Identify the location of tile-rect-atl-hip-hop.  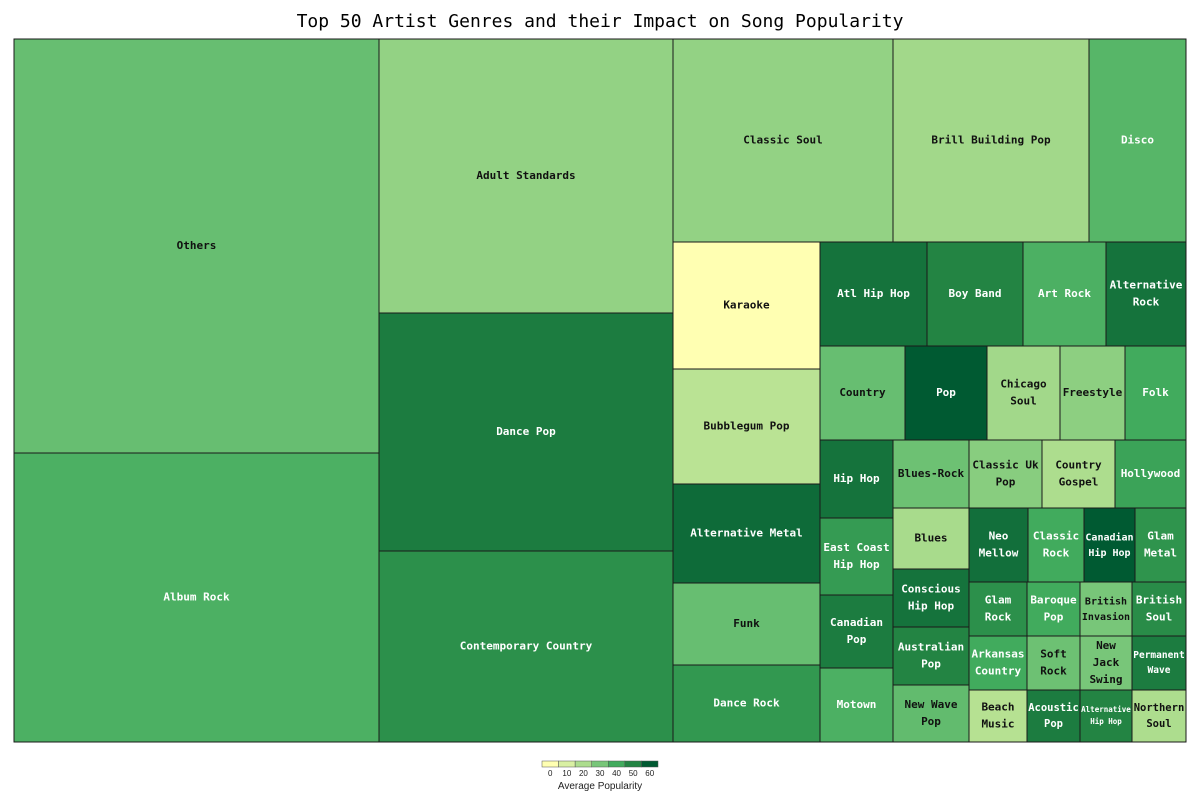
(873, 294).